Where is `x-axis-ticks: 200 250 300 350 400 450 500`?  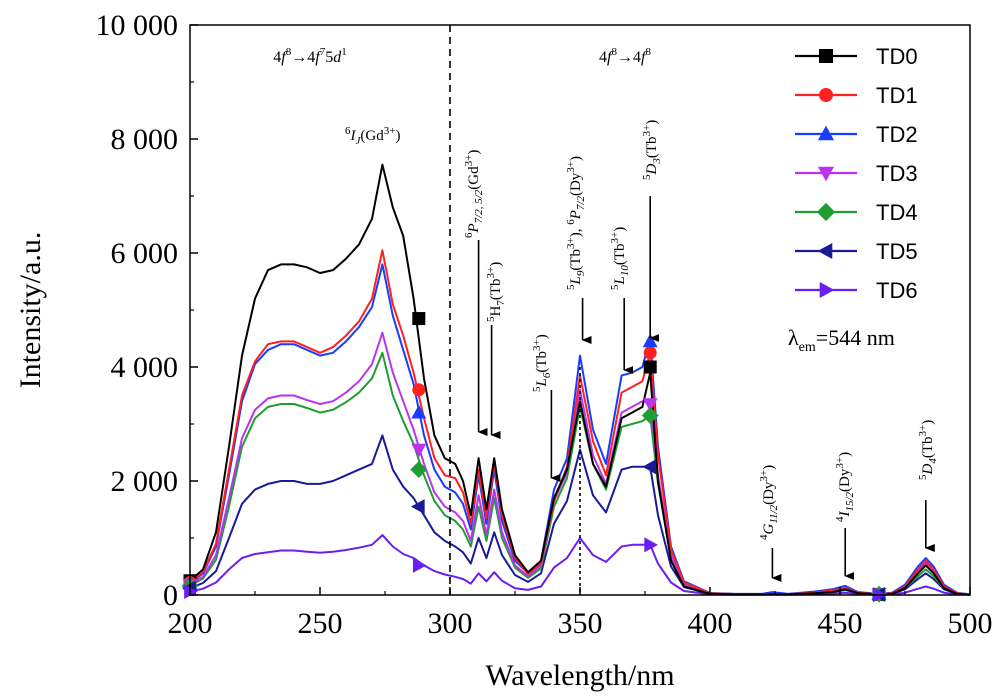
x-axis-ticks: 200 250 300 350 400 450 500 is located at coordinates (580, 613).